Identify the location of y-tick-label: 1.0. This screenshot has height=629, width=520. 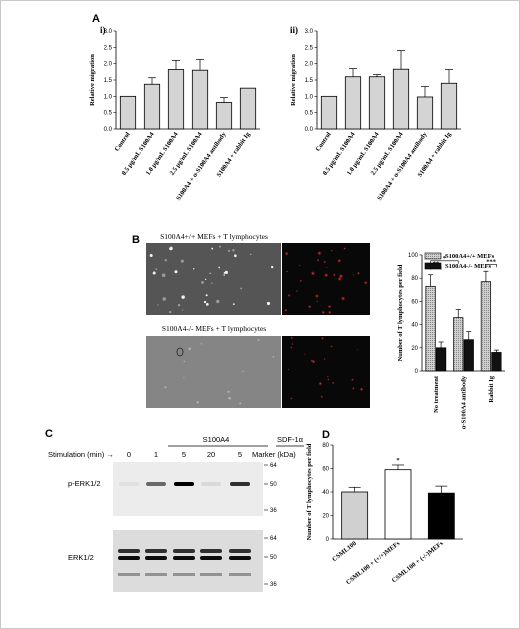
(309, 97).